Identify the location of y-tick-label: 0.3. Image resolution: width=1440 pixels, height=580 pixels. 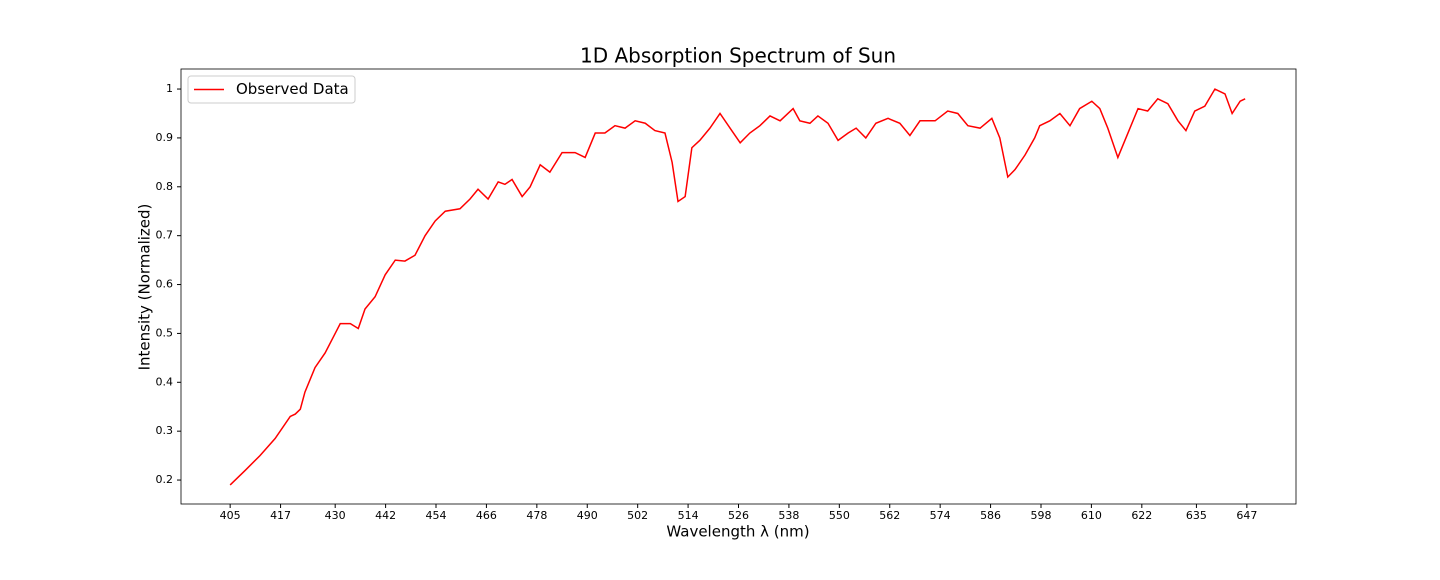
(165, 430).